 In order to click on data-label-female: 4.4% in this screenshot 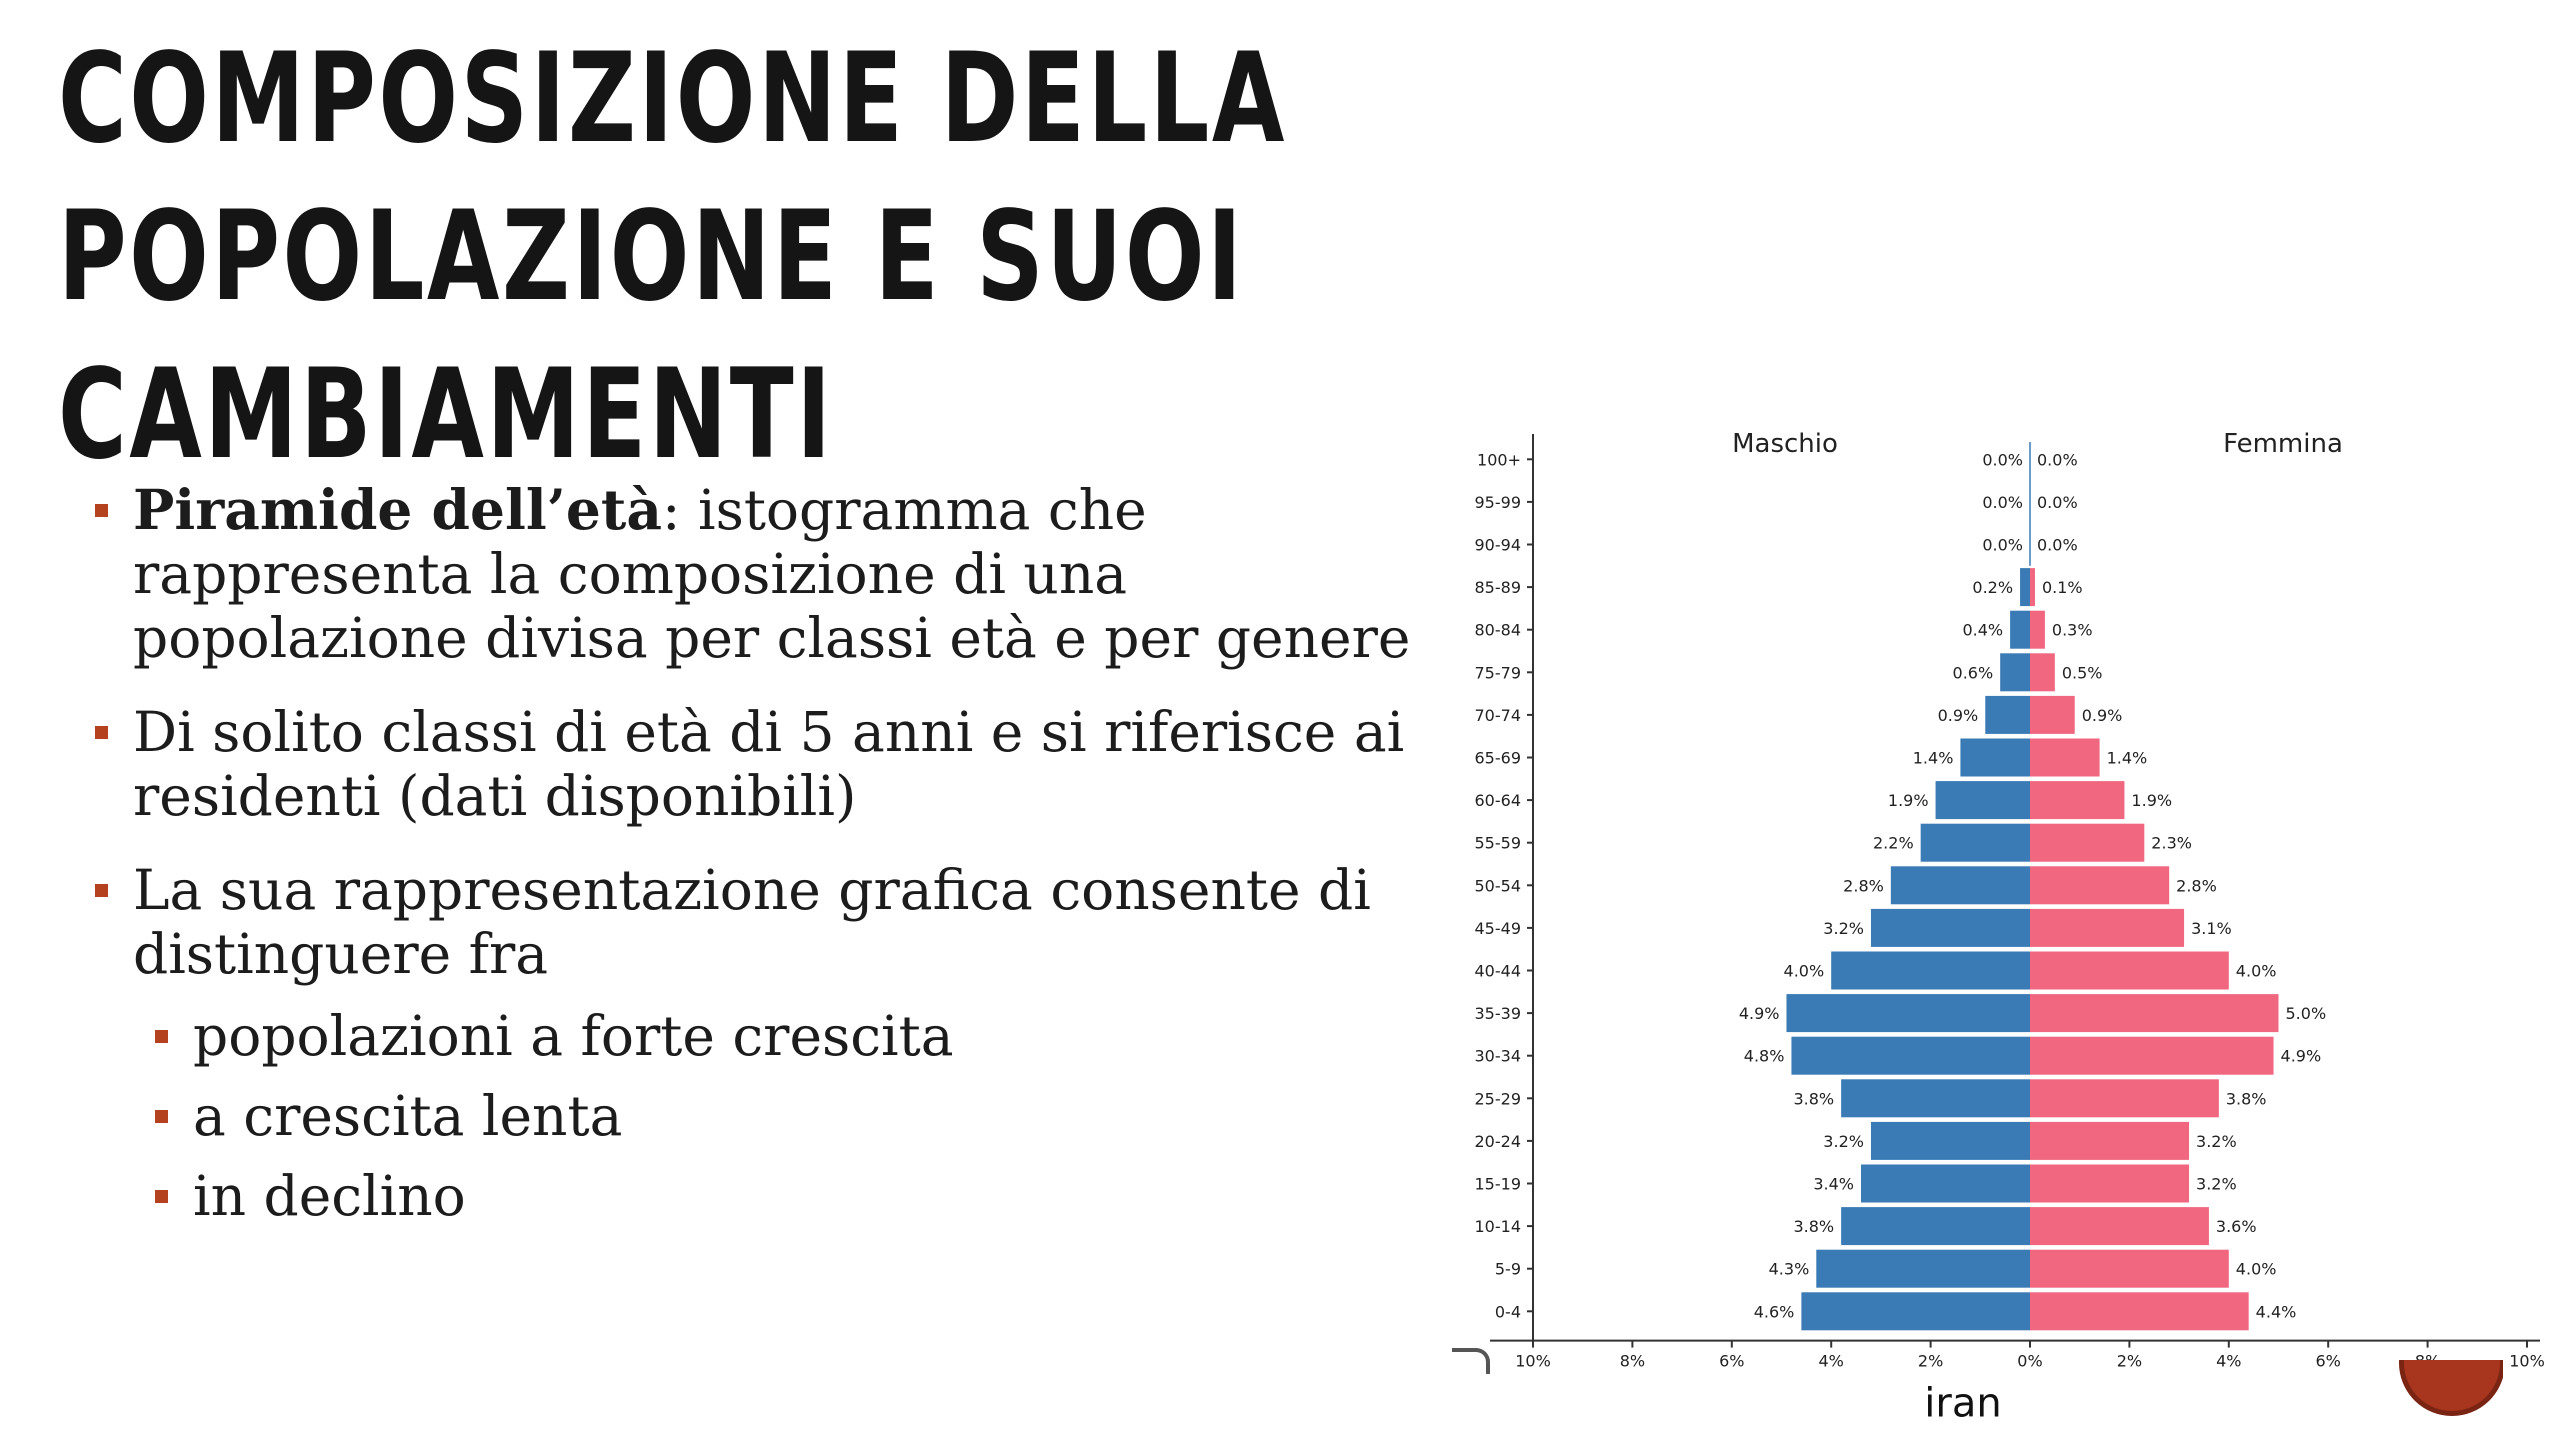, I will do `click(2276, 1311)`.